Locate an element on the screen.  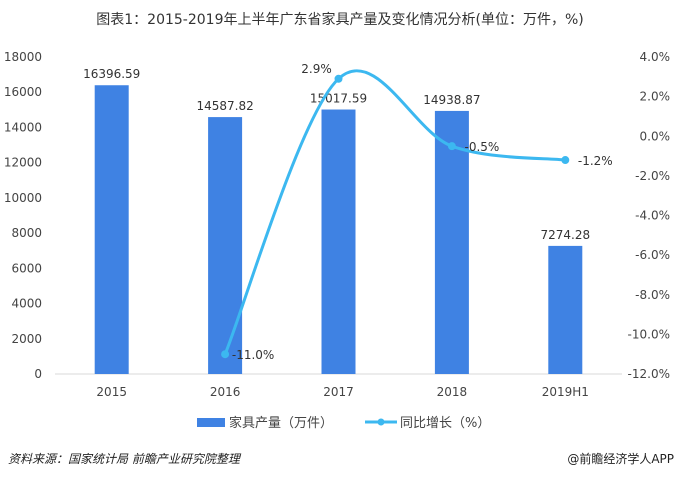
right-tick-label: 4.0% is located at coordinates (655, 57).